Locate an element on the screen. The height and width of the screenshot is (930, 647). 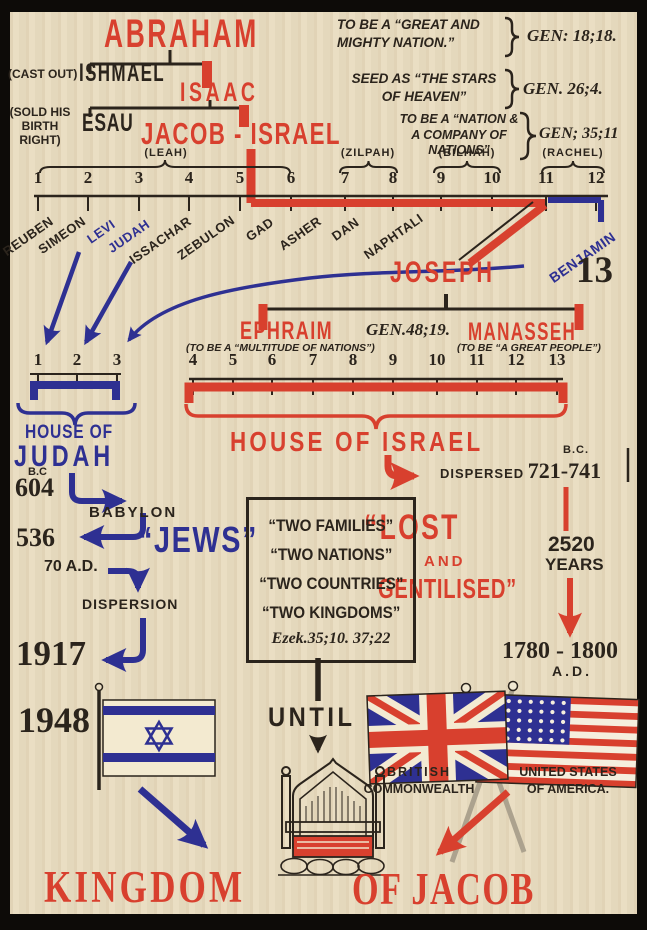
son-number: 3 is located at coordinates (139, 177).